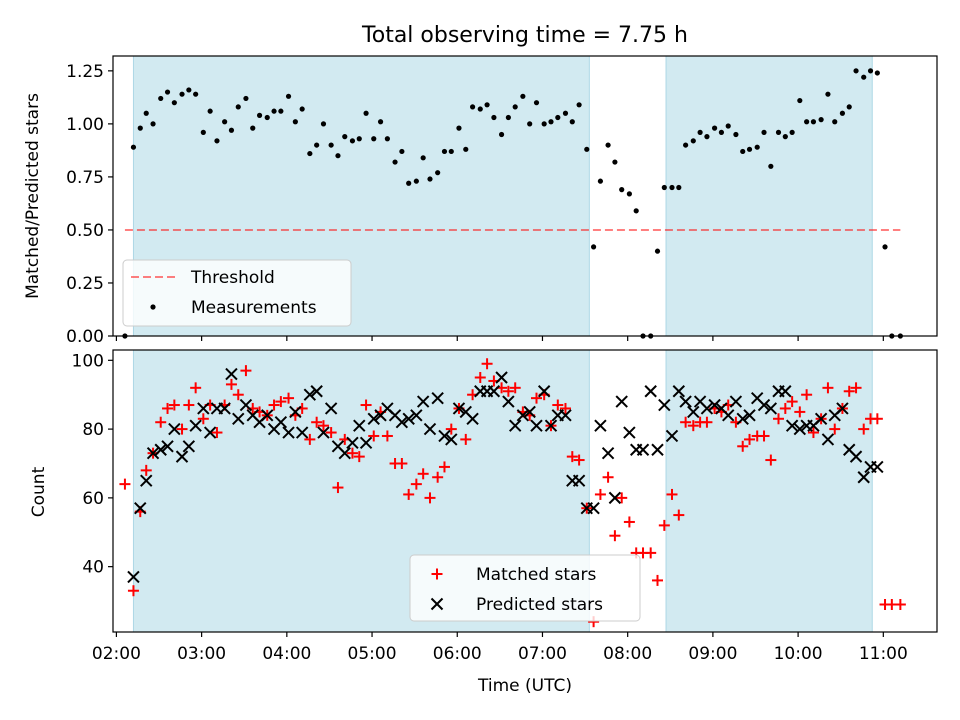 This screenshot has width=960, height=720. I want to click on y-tick-label: 0.00, so click(85, 337).